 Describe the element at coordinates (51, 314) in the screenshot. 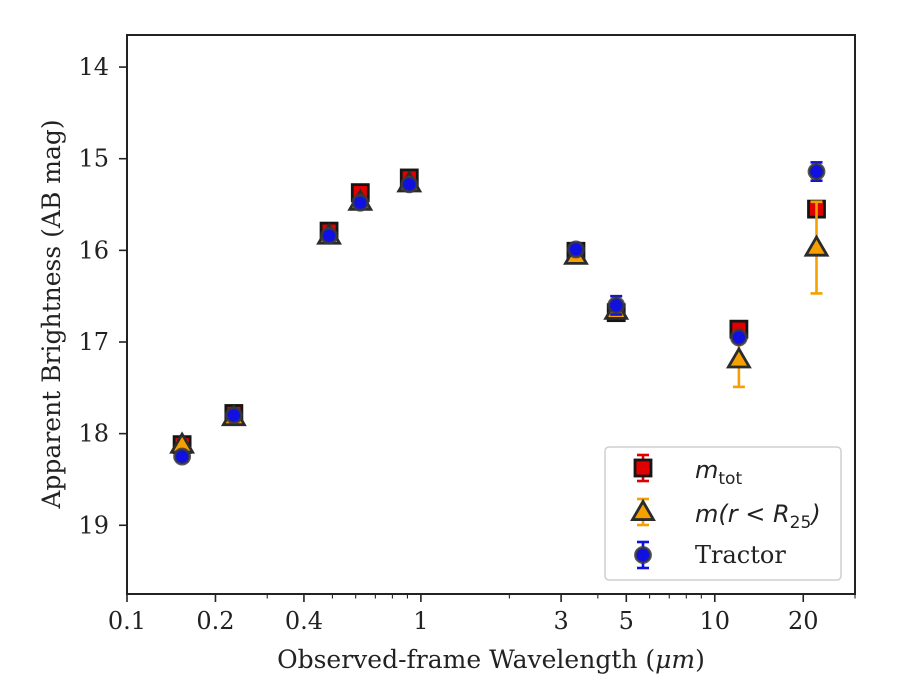

I see `y-axis-label: Apparent Brightness (AB mag)` at that location.